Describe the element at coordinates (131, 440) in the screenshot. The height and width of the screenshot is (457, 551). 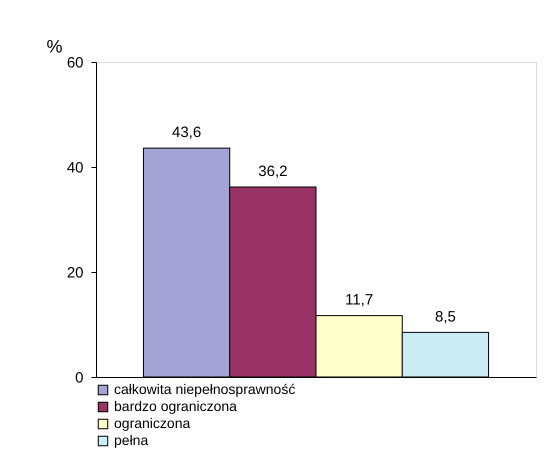
I see `legend-label: pełna` at that location.